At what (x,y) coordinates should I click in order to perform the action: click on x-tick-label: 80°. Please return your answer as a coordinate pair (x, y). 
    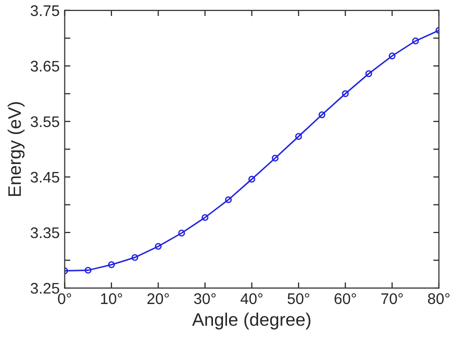
    Looking at the image, I should click on (439, 298).